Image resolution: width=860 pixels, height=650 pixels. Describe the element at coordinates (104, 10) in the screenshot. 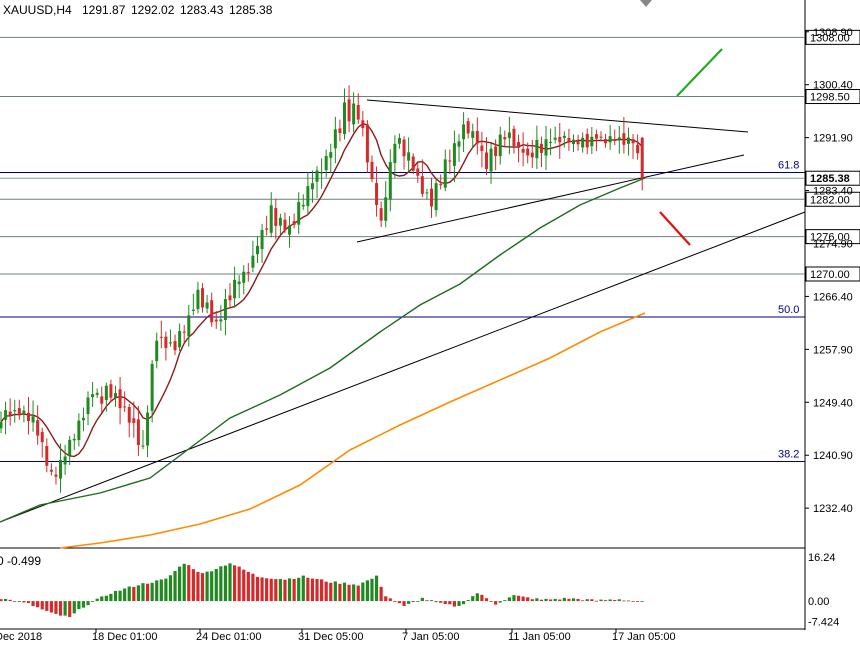

I see `open-value: 1291.87` at that location.